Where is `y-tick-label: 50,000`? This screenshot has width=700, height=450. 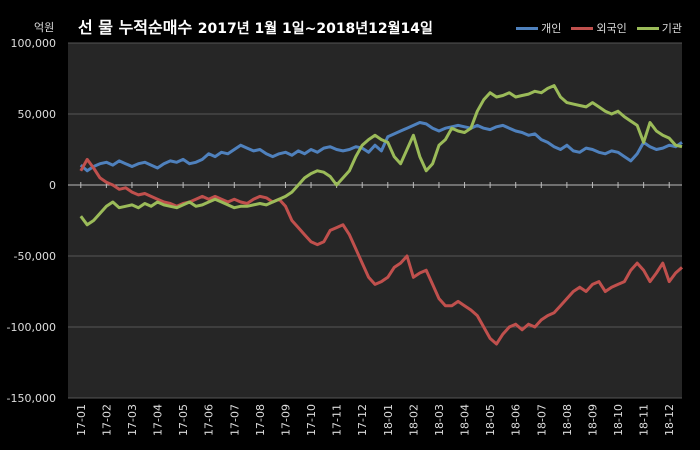
y-tick-label: 50,000 is located at coordinates (37, 114).